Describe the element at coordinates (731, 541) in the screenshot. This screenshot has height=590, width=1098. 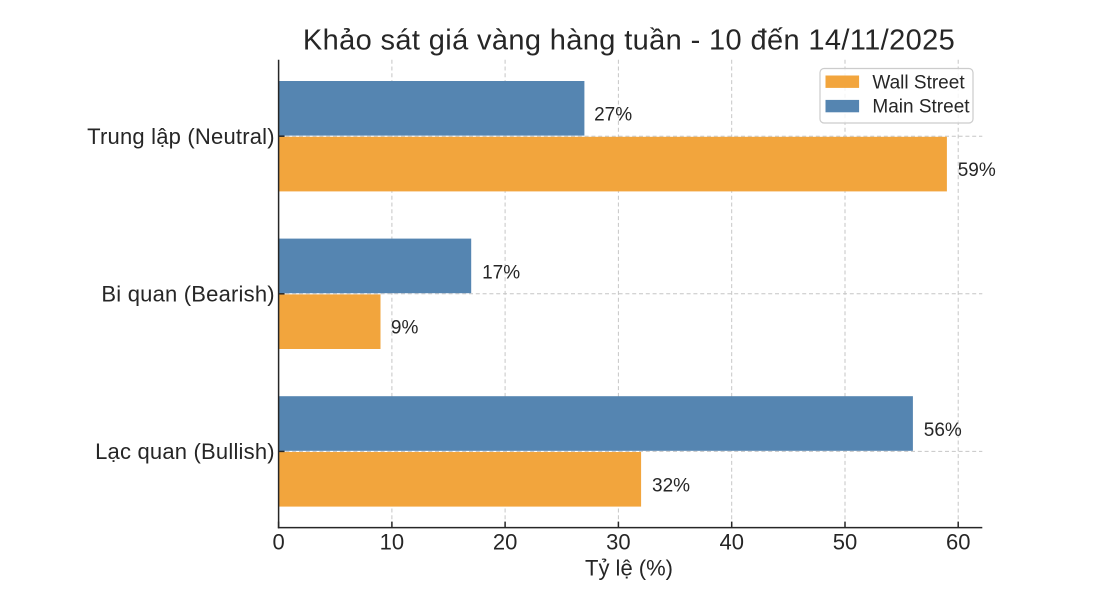
I see `svg-text: 40` at that location.